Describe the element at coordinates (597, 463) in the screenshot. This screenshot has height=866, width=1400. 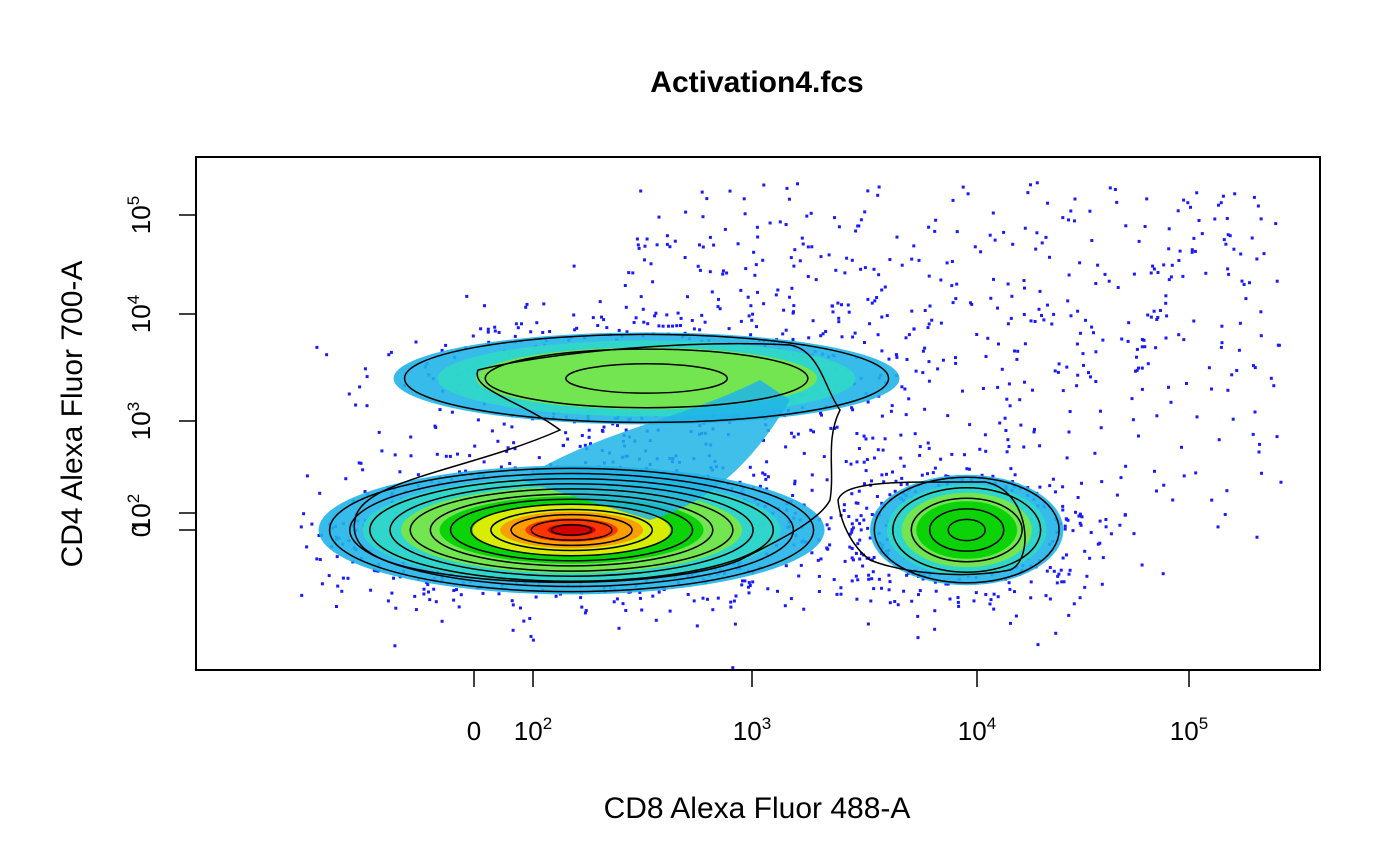
I see `outer-contour` at that location.